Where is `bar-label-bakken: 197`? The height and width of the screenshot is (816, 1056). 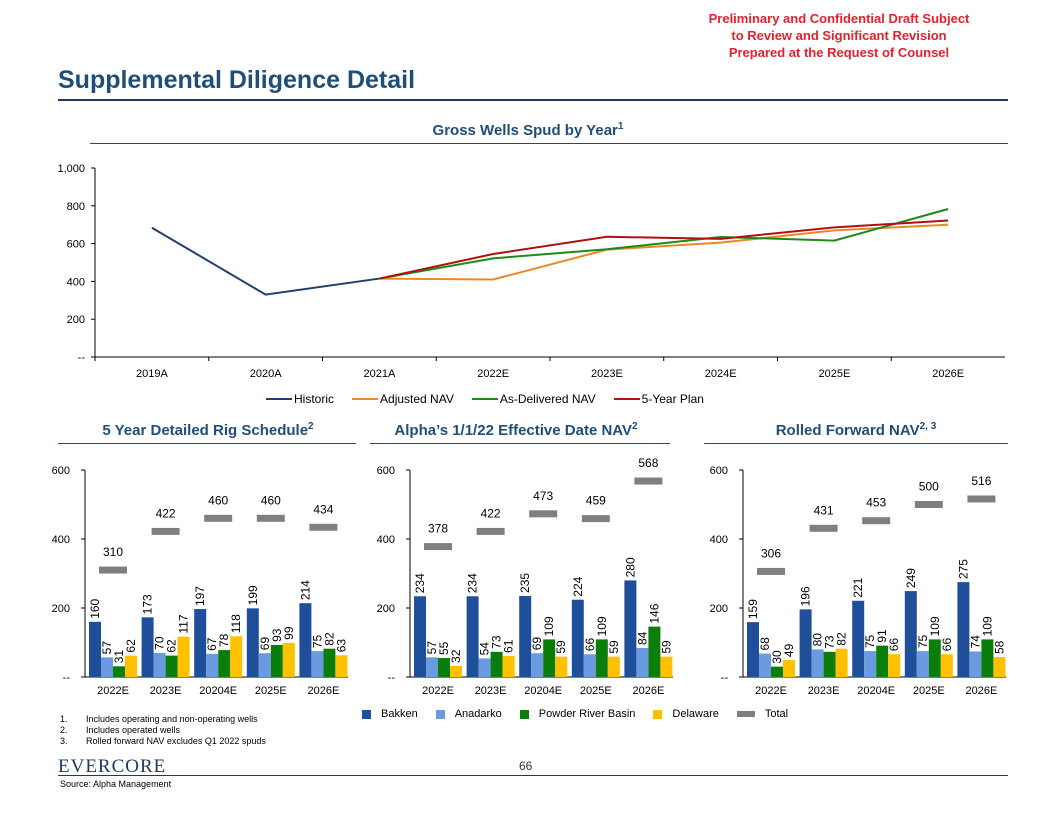 bar-label-bakken: 197 is located at coordinates (200, 596).